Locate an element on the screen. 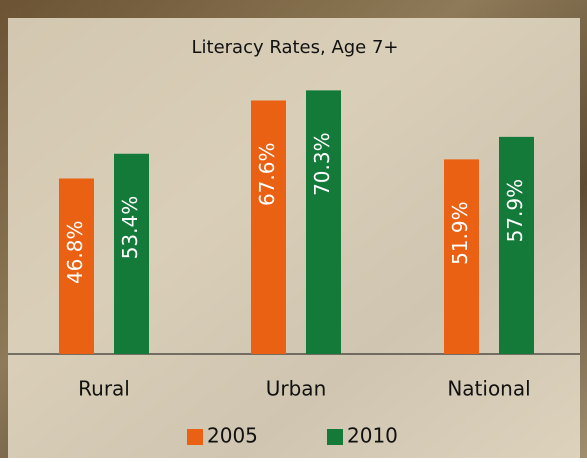 The height and width of the screenshot is (462, 587). legend-label: 2010 is located at coordinates (372, 436).